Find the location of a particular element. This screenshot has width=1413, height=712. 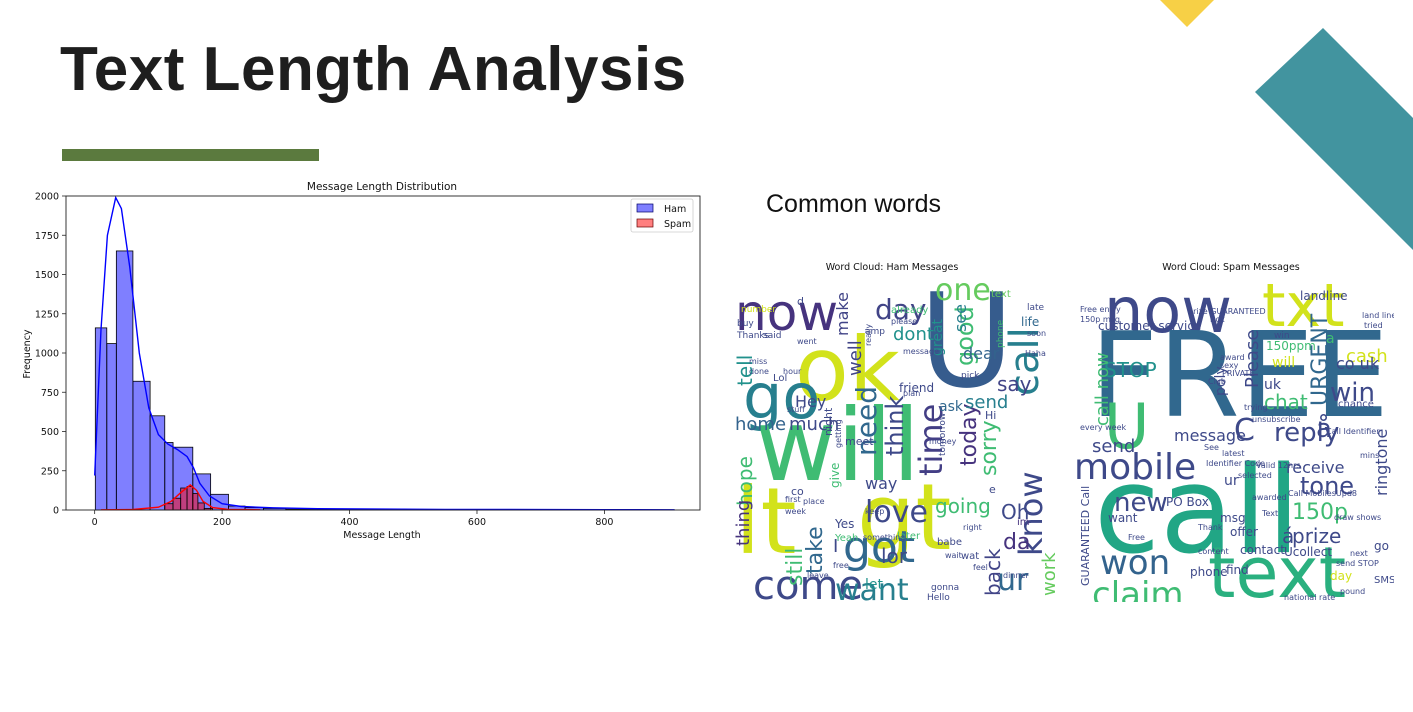

ham-word: stuff is located at coordinates (796, 409).